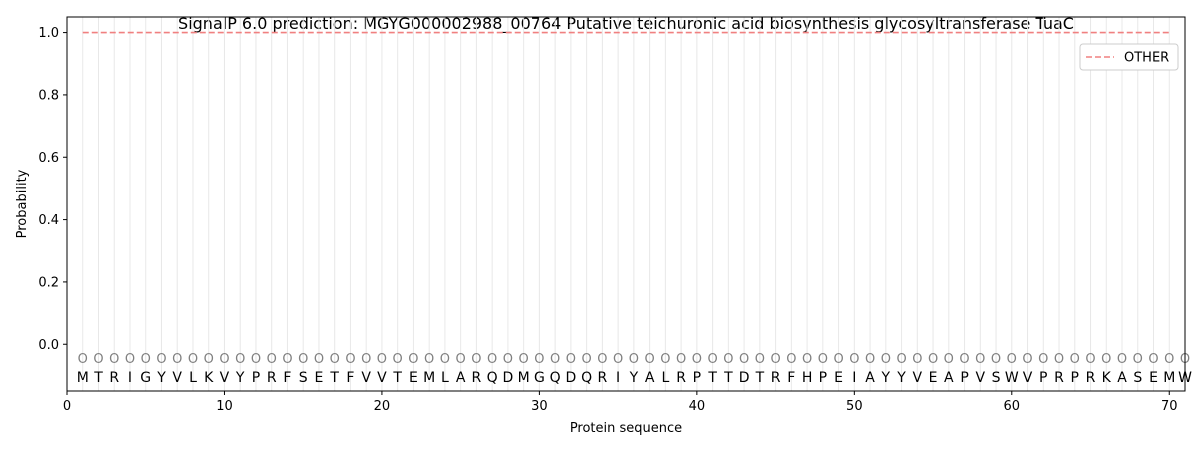 The image size is (1200, 454). I want to click on x-tick-label-40: 40, so click(697, 406).